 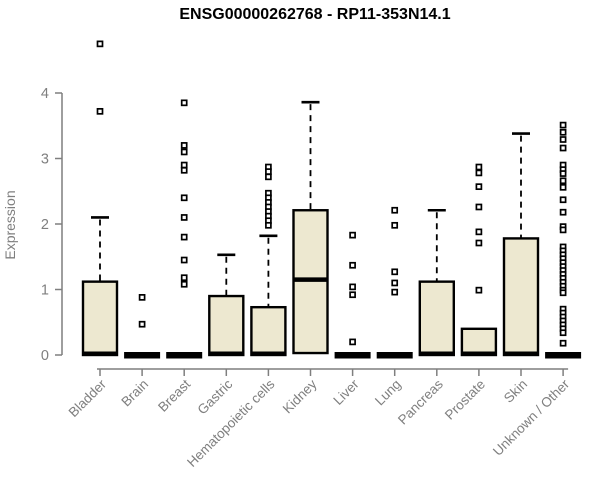 I want to click on x-tick-label-breast: Breast, so click(x=174, y=395).